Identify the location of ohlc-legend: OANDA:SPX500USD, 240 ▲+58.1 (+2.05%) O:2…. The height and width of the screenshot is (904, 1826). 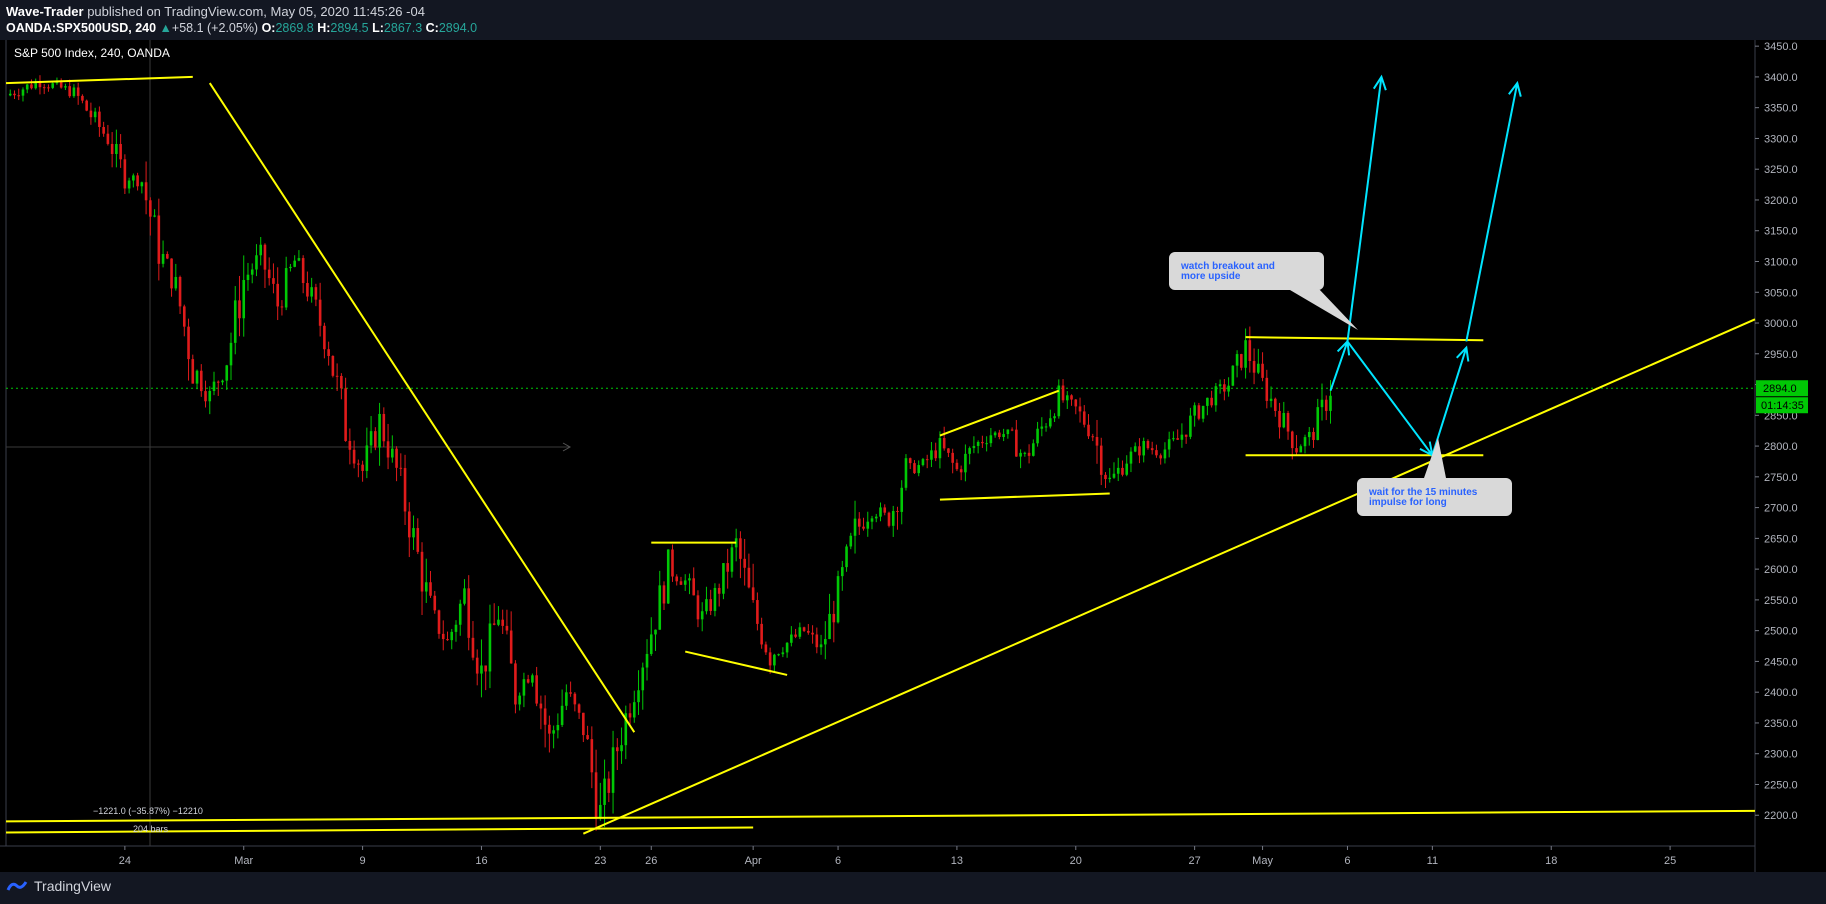
(241, 28).